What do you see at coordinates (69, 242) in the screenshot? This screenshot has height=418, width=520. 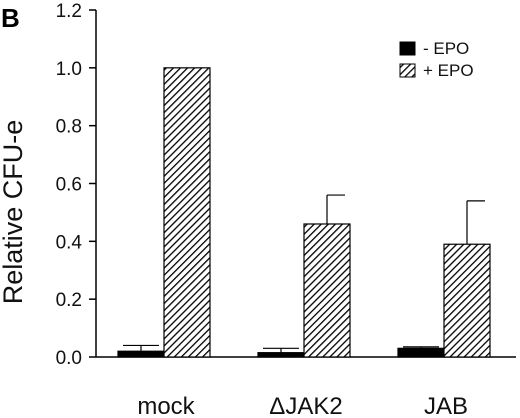 I see `y-tick-label: 0.4` at bounding box center [69, 242].